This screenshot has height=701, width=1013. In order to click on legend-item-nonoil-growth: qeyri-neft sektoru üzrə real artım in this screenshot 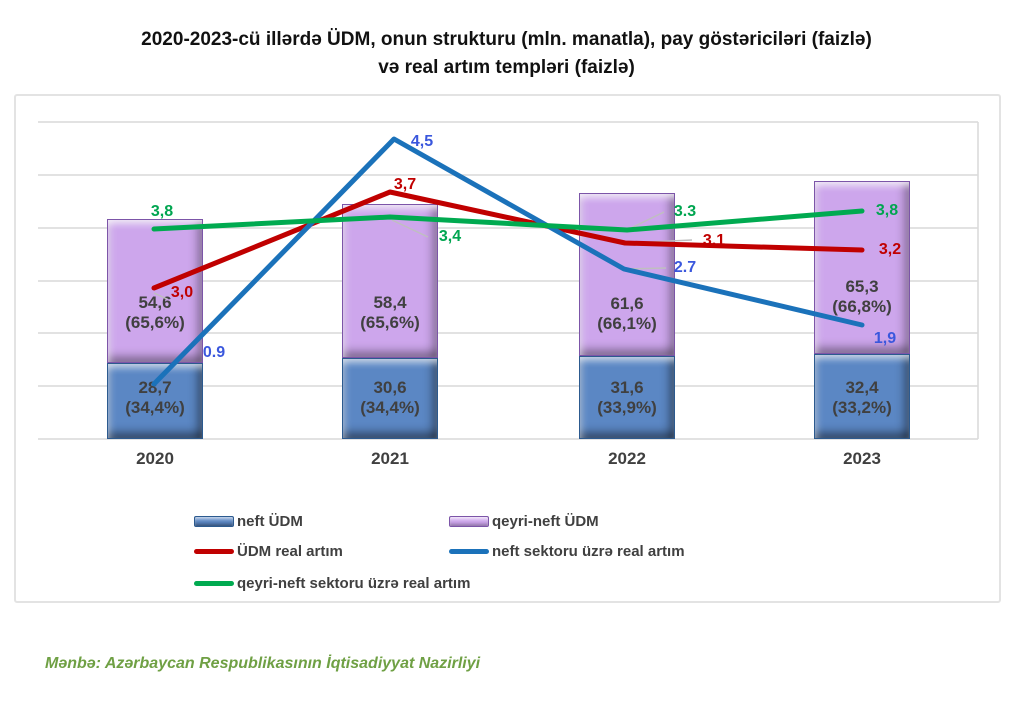, I will do `click(332, 583)`.